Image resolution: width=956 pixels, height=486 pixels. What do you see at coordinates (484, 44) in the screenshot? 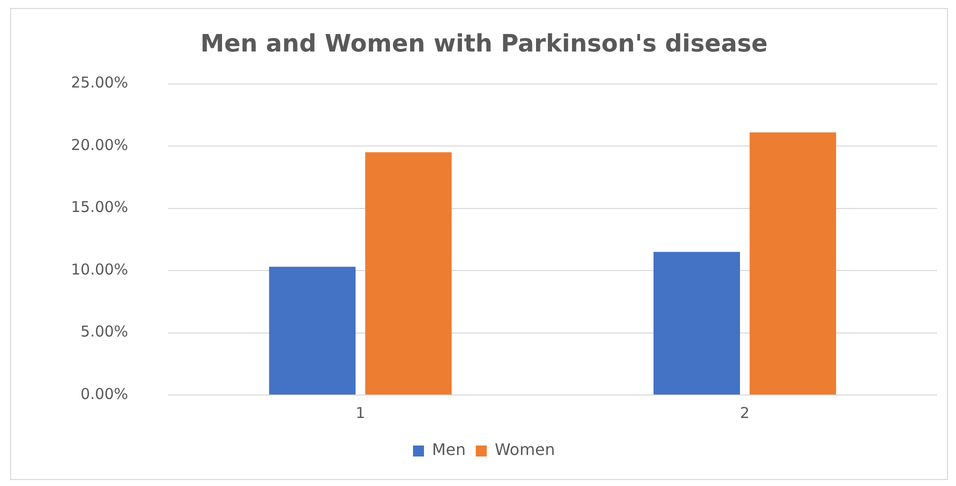
I see `chart-title: Men and Women with Parkinson's disease` at bounding box center [484, 44].